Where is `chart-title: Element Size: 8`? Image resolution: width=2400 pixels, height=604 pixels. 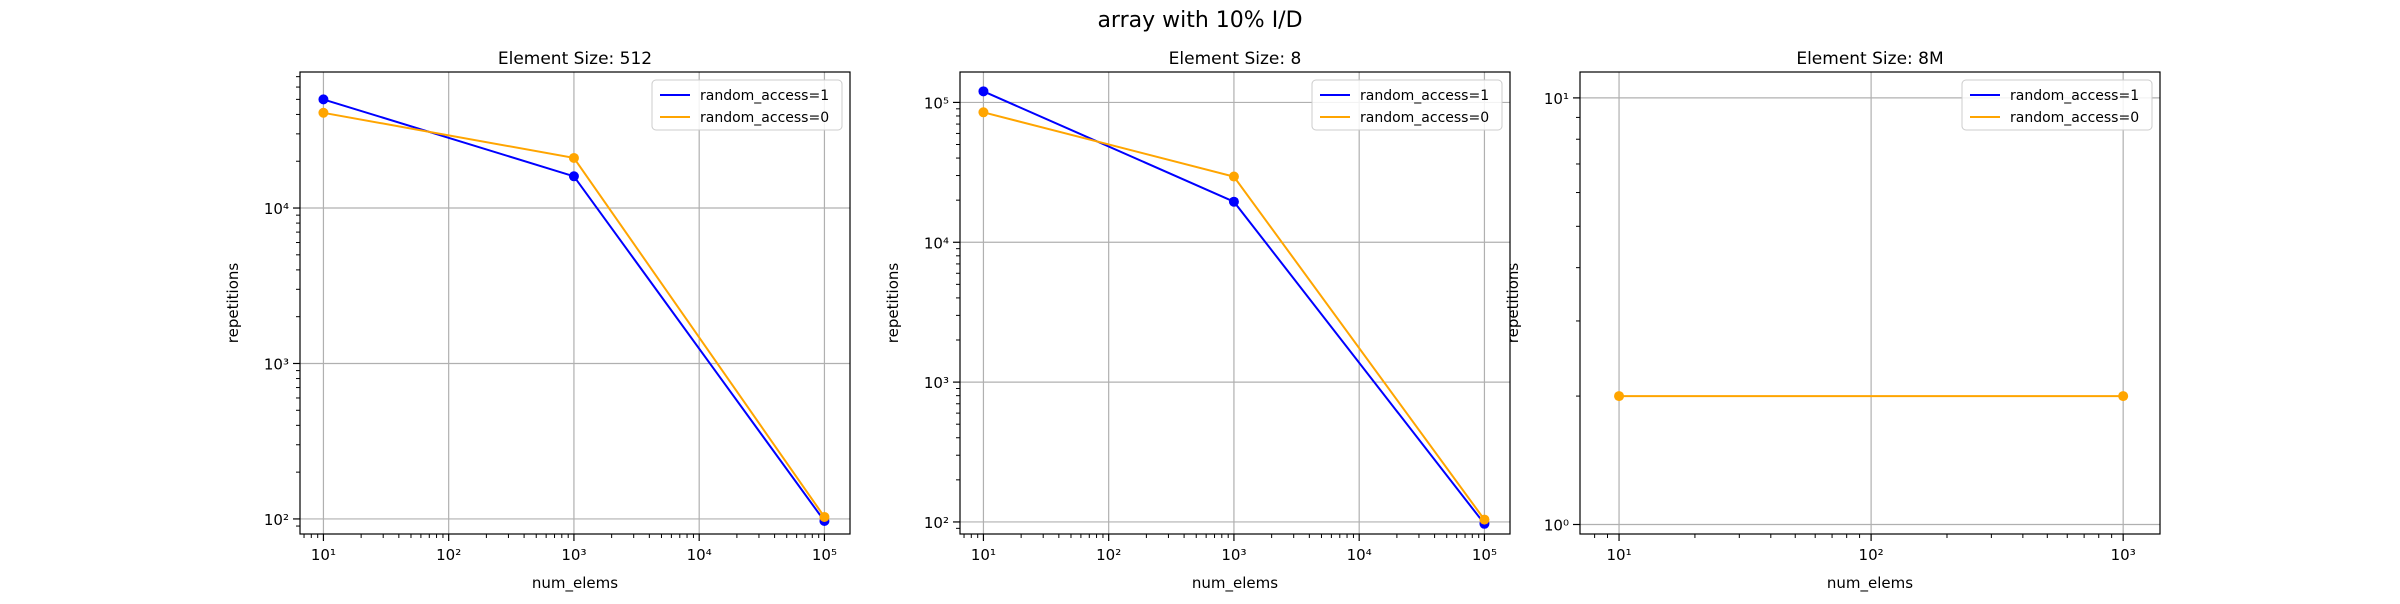
chart-title: Element Size: 8 is located at coordinates (1235, 59).